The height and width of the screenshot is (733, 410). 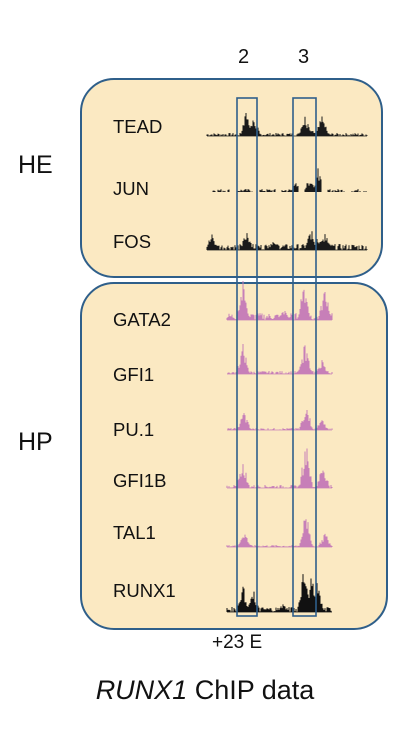 I want to click on track-label-gfi1b: GFI1B, so click(x=140, y=480).